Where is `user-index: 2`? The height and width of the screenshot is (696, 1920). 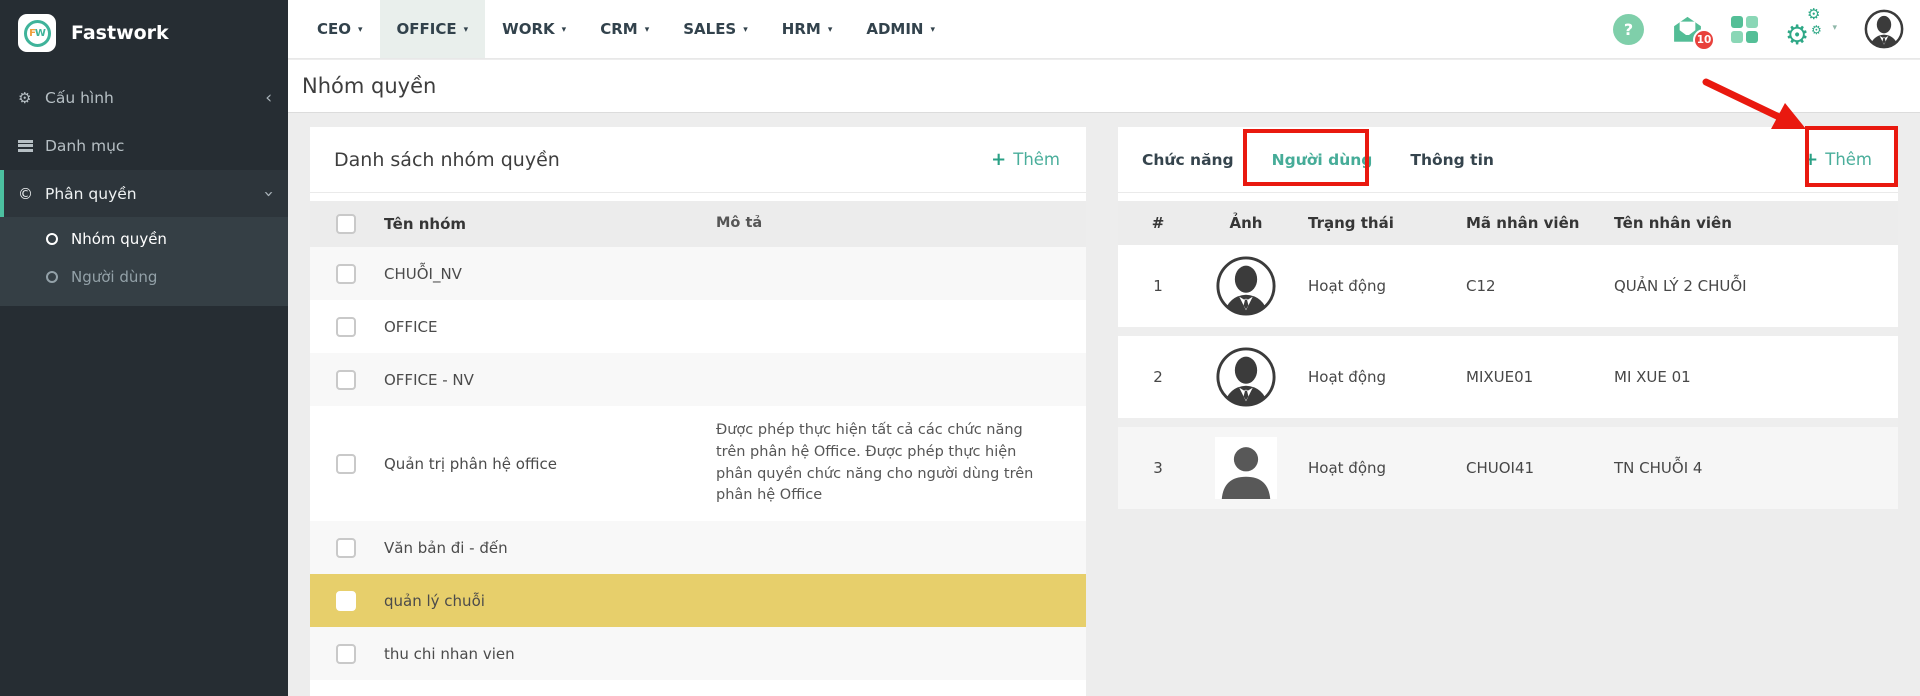 user-index: 2 is located at coordinates (1158, 377).